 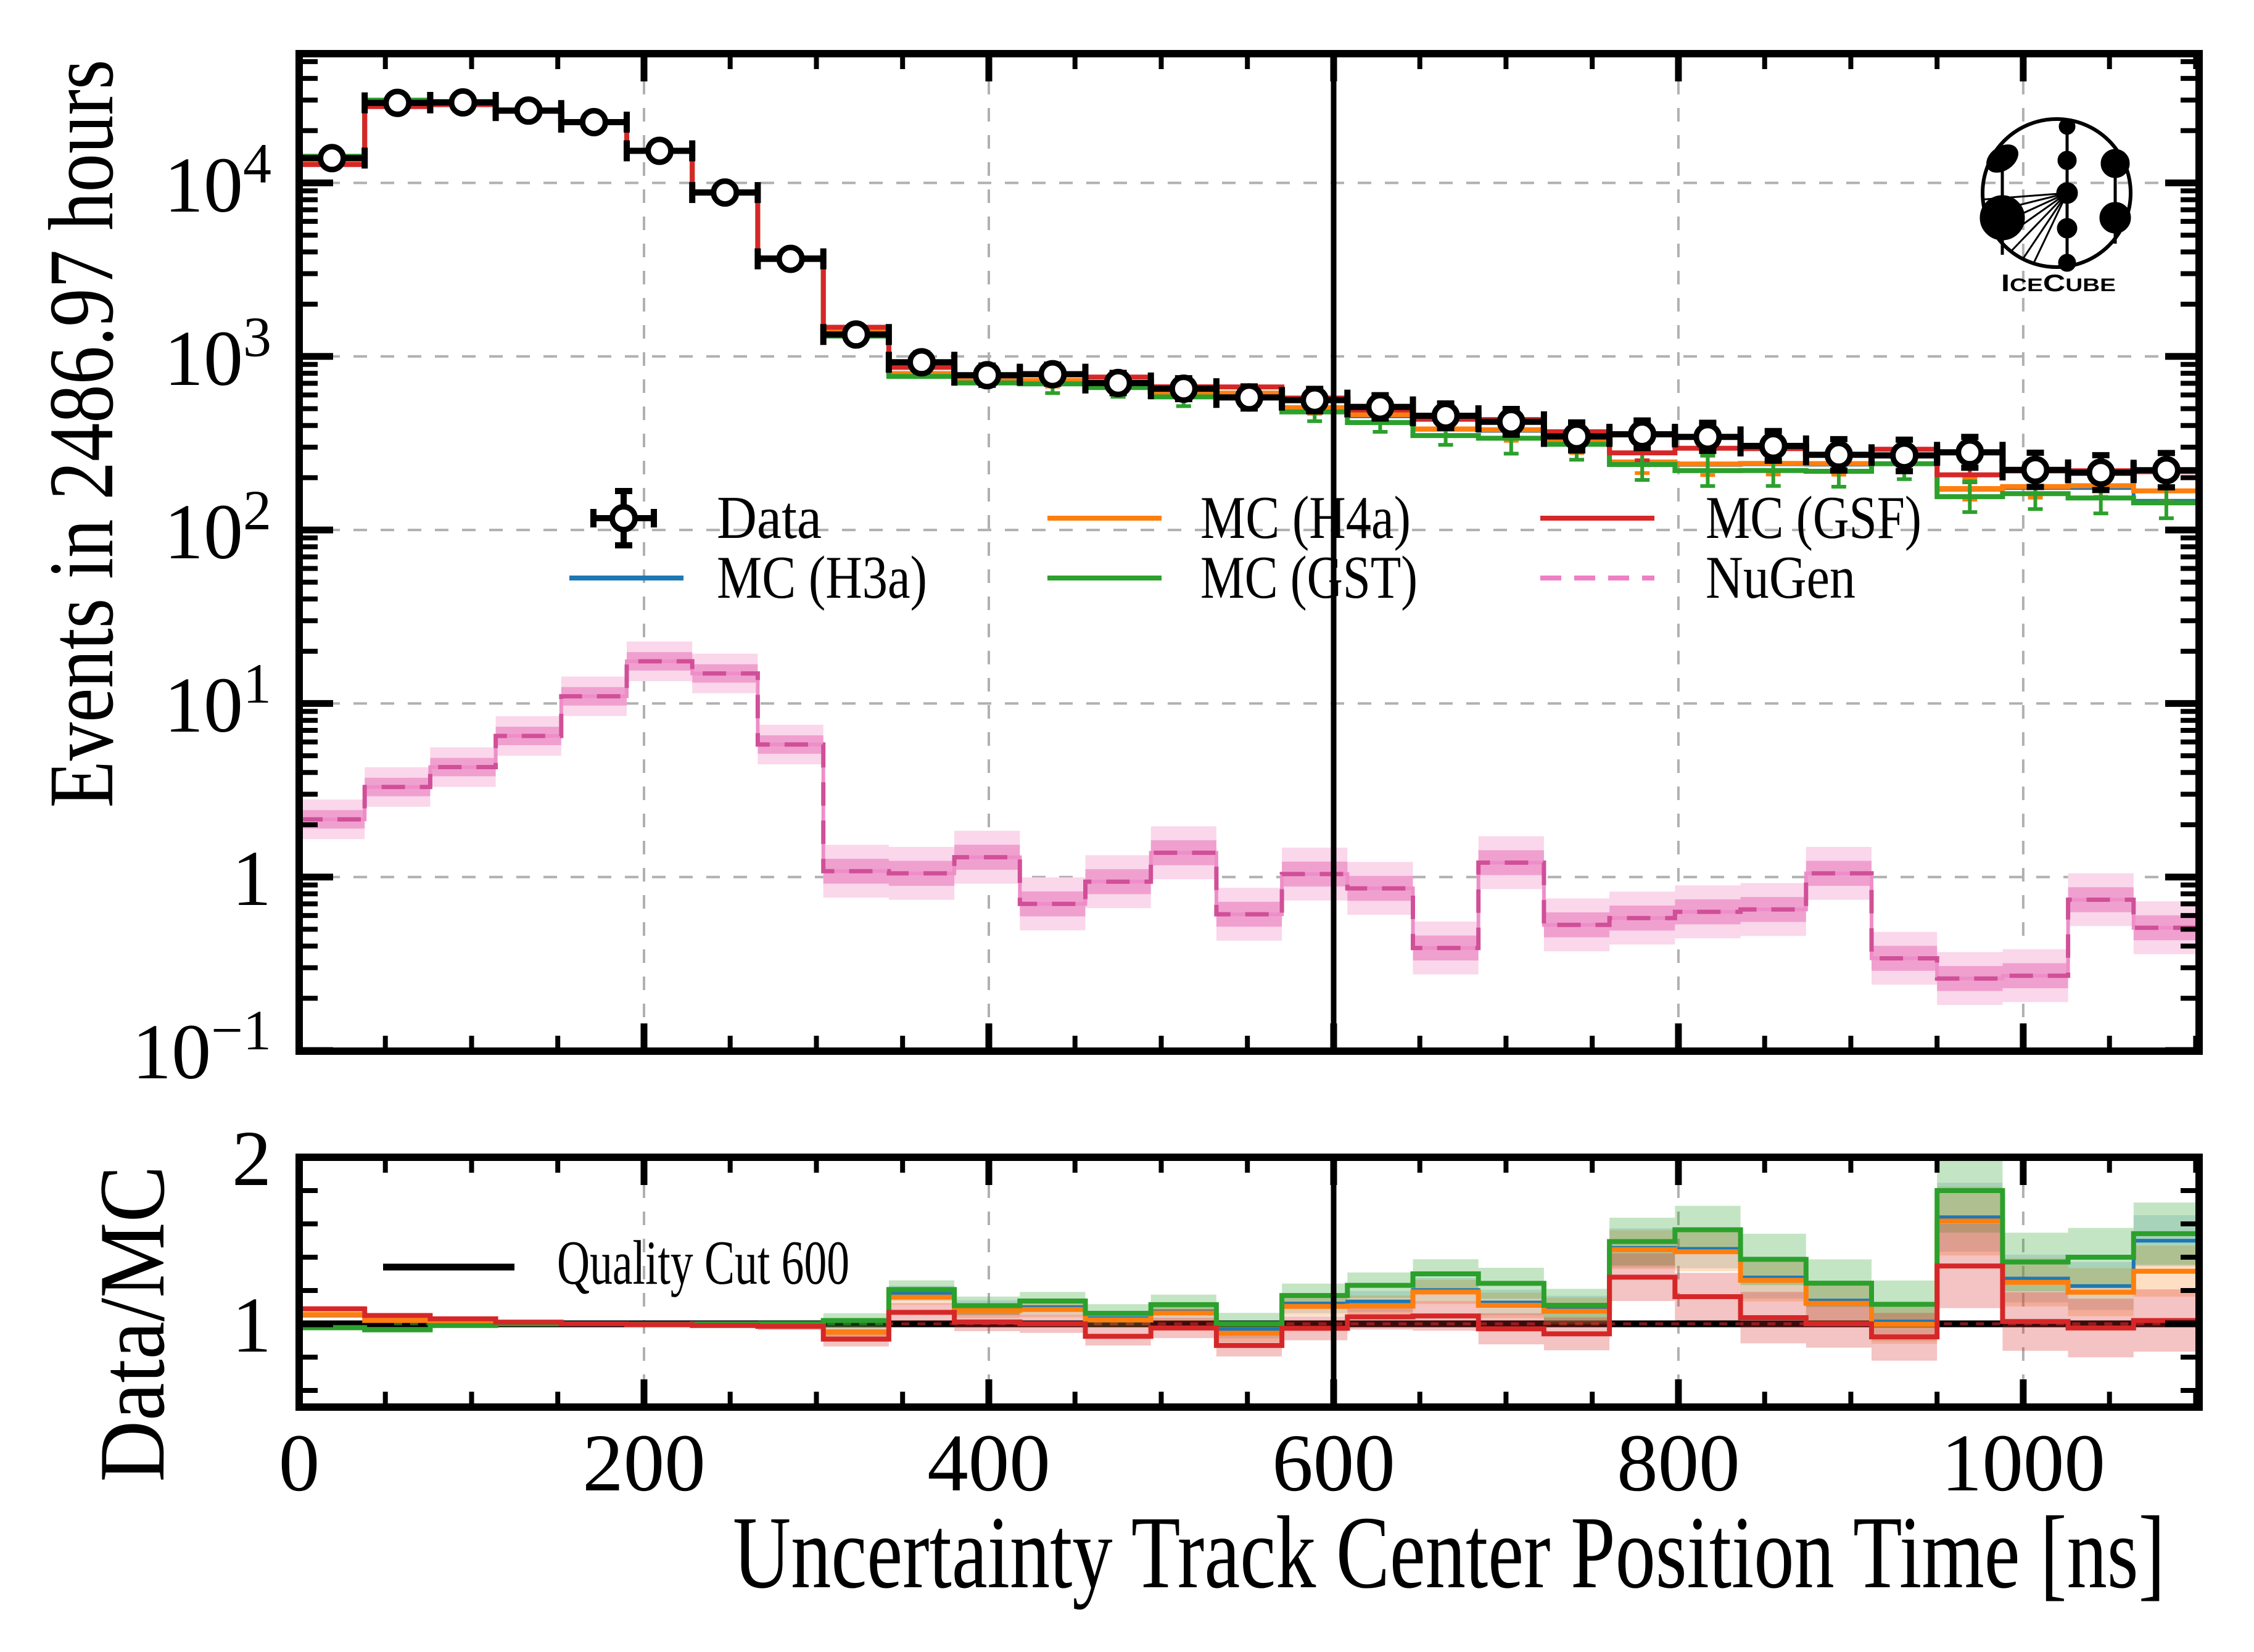 What do you see at coordinates (1333, 1462) in the screenshot?
I see `svg-text: 600` at bounding box center [1333, 1462].